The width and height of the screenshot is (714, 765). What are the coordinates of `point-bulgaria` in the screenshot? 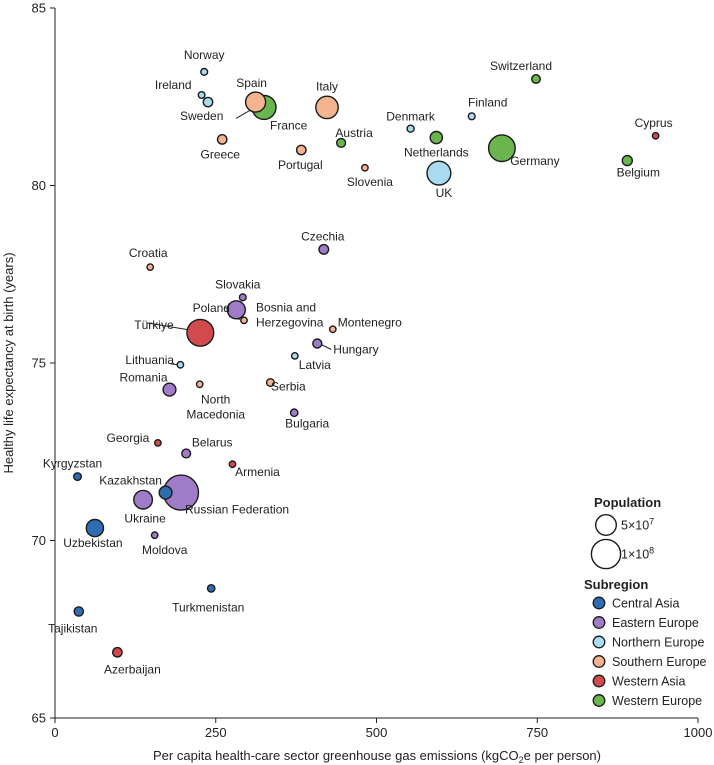 It's located at (294, 413).